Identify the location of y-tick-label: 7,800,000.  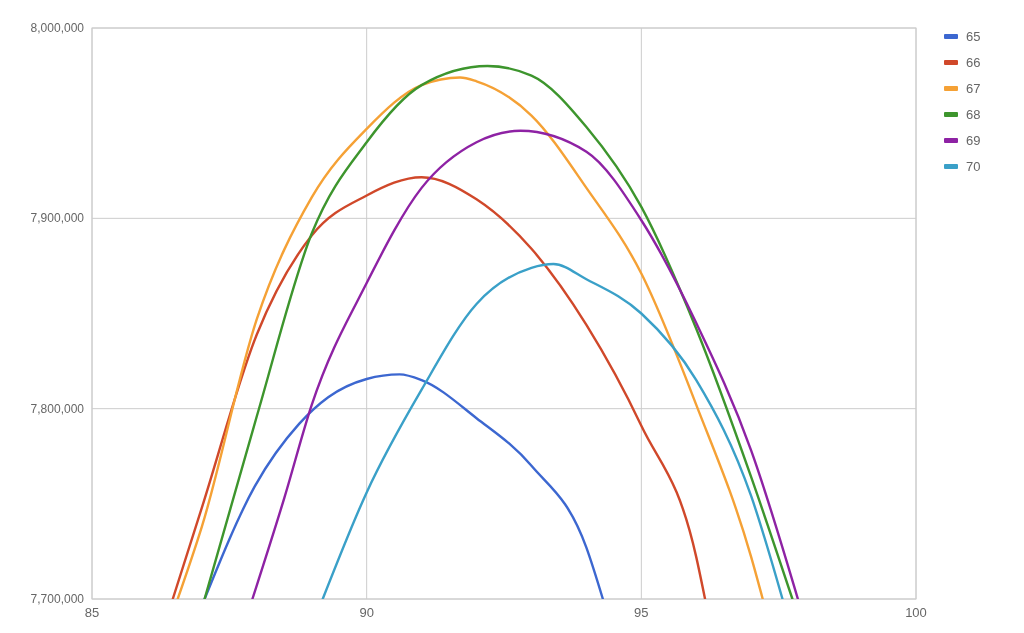
(57, 408).